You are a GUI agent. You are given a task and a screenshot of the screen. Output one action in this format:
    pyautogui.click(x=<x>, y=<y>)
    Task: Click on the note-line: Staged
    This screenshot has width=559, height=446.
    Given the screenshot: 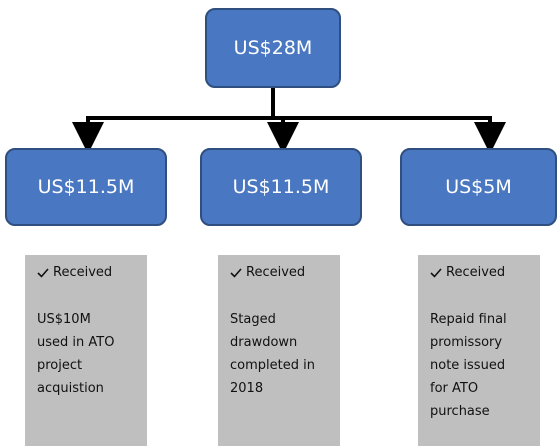 What is the action you would take?
    pyautogui.click(x=253, y=319)
    